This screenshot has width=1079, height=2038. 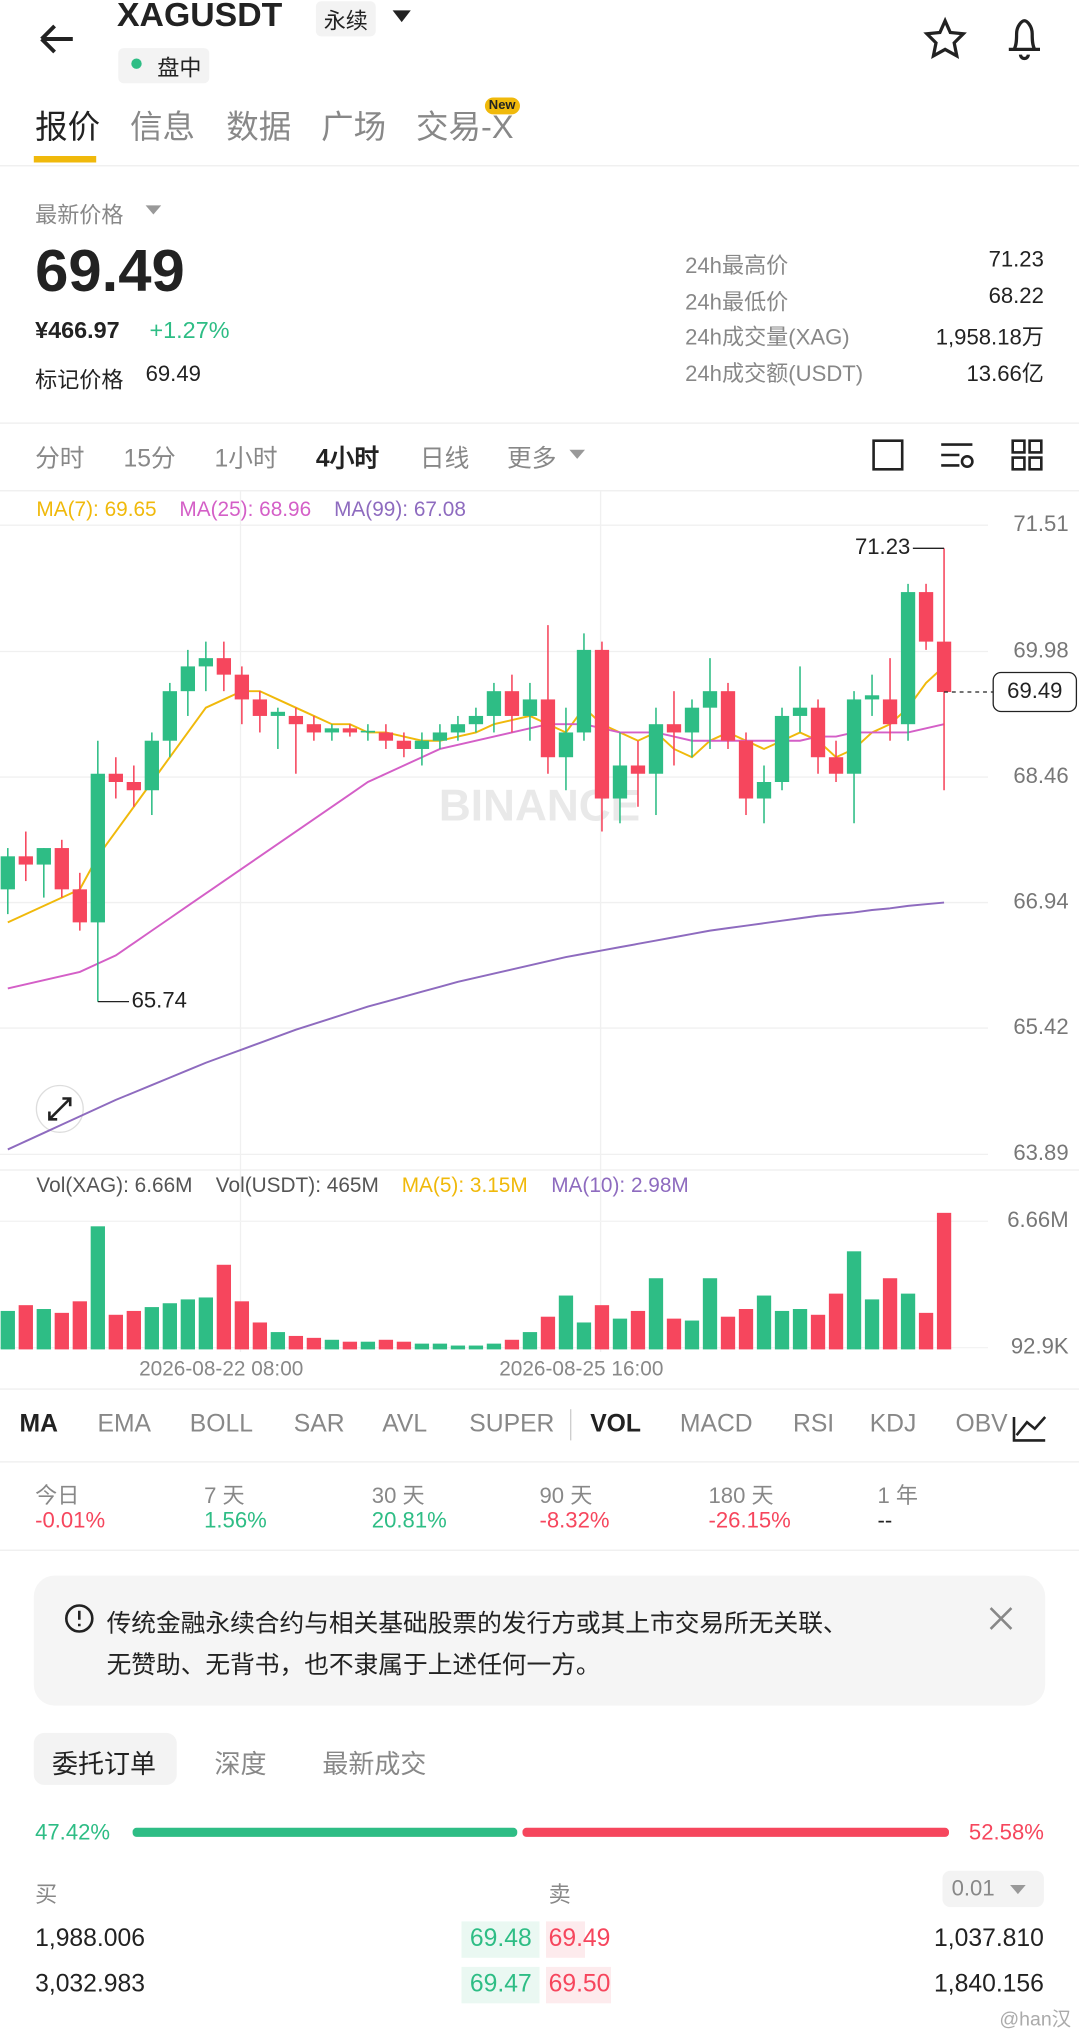 I want to click on indicator-tab: AVL, so click(x=405, y=1424).